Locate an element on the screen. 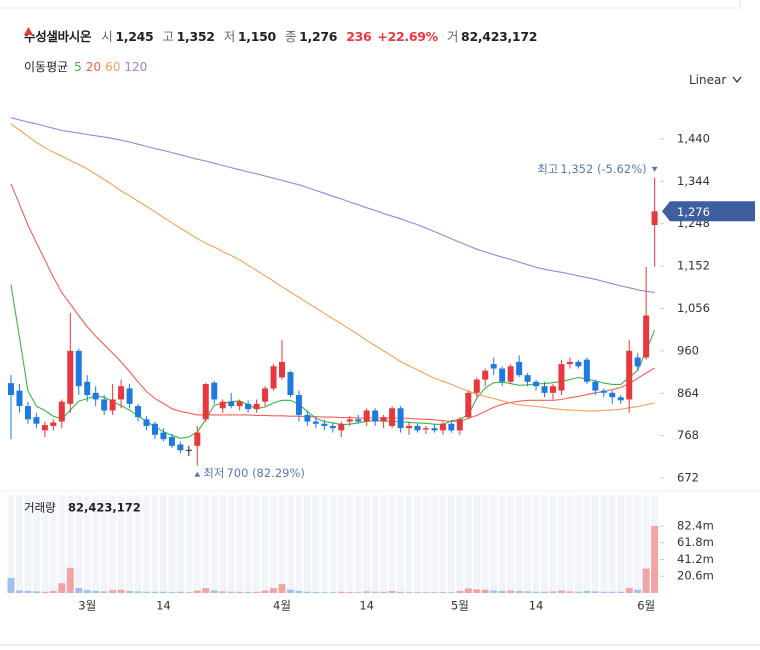  quote-value: 1,245 is located at coordinates (134, 36).